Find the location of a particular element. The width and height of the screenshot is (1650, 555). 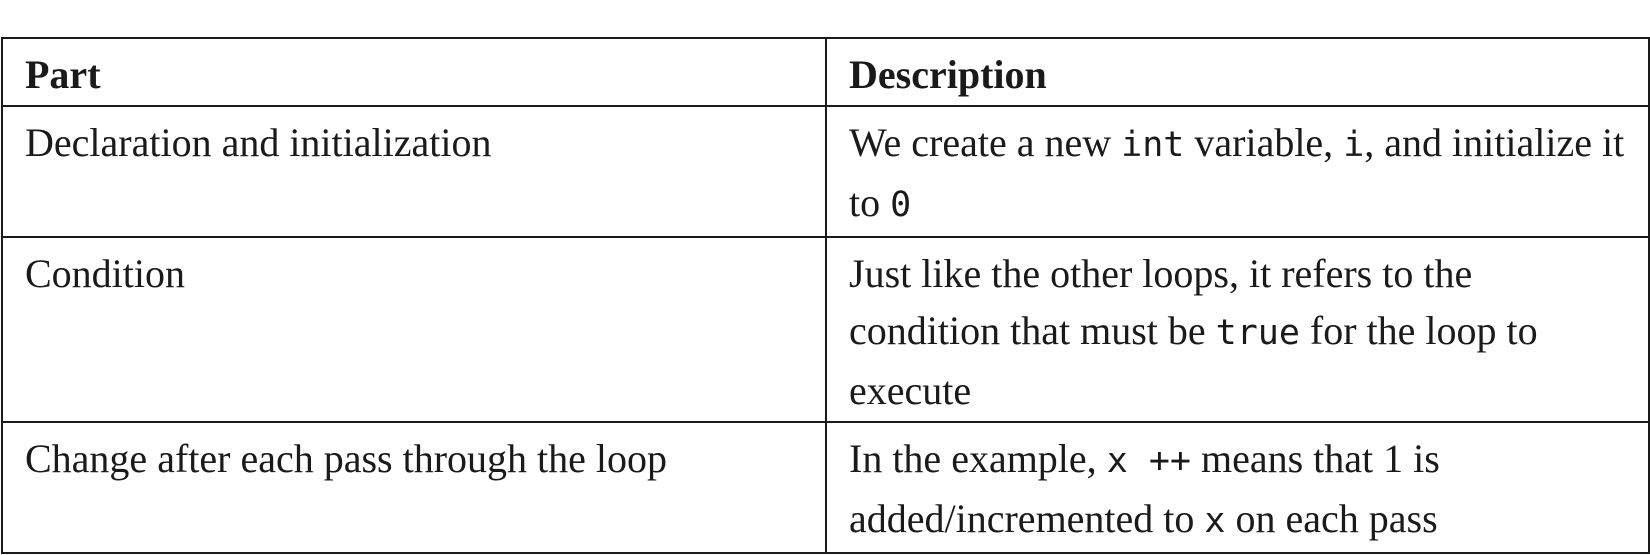

description-text: We create a new is located at coordinates (985, 142).